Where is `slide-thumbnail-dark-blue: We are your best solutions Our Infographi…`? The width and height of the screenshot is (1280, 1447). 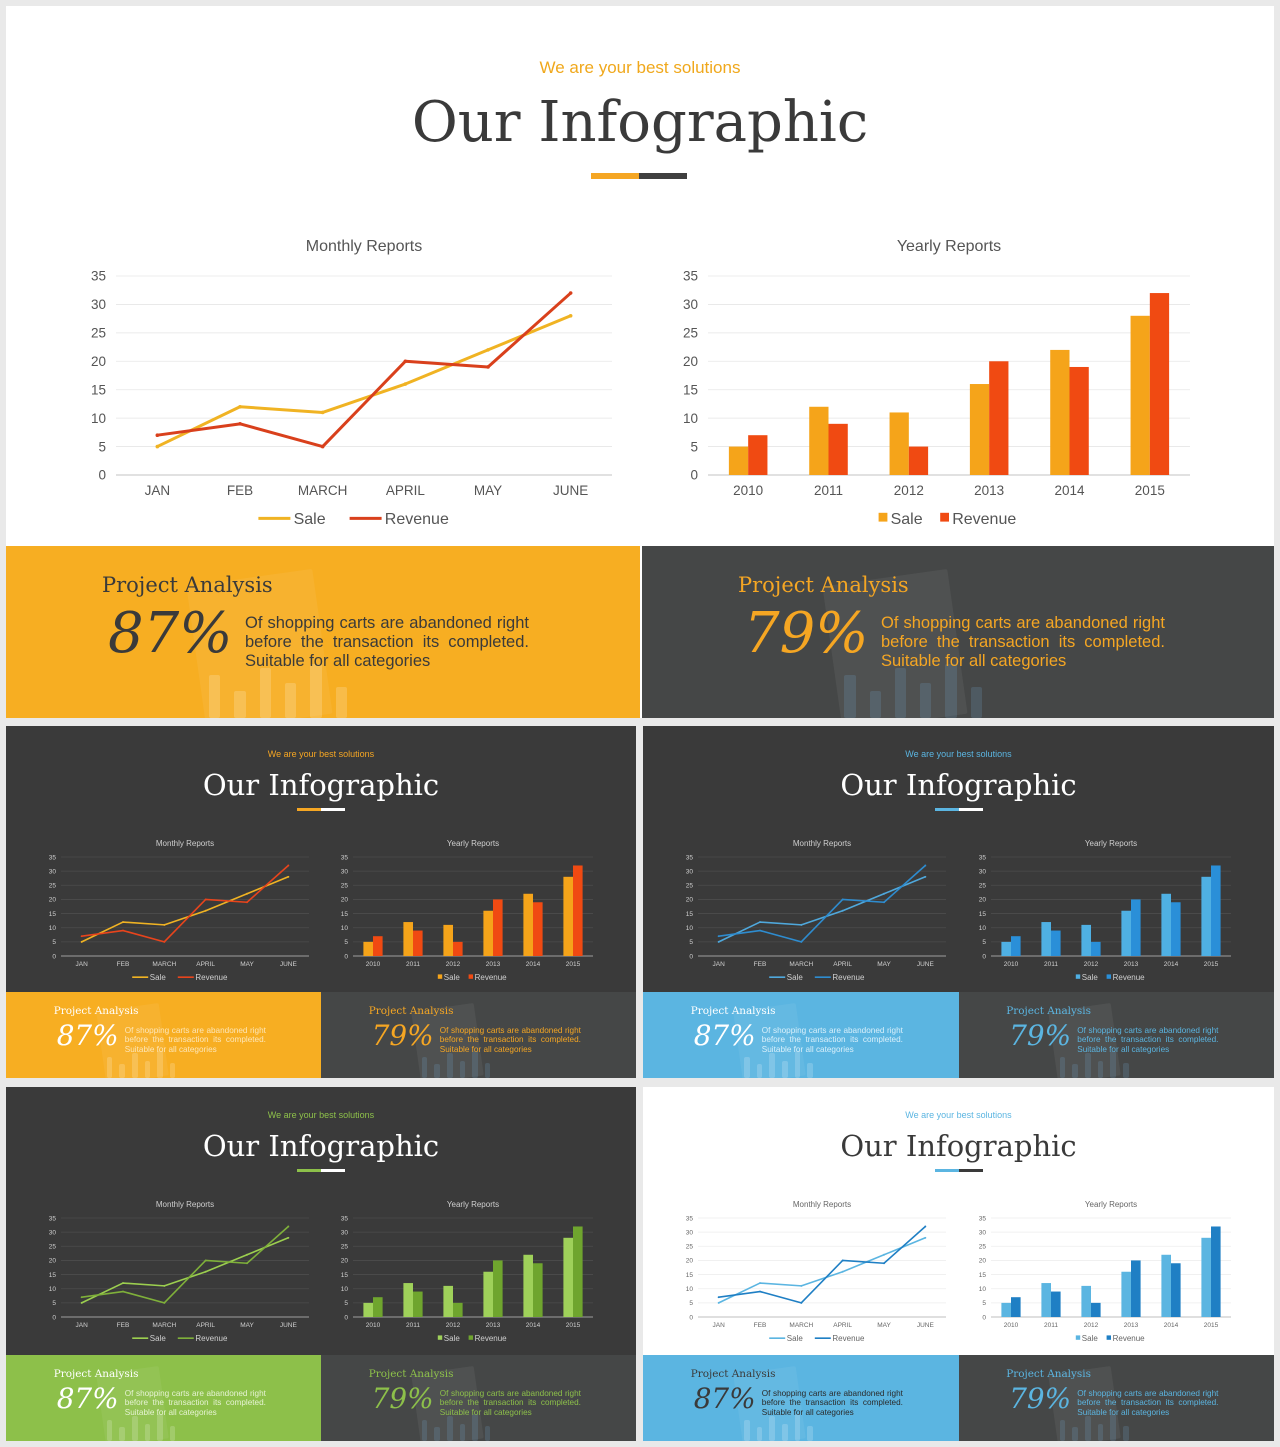 slide-thumbnail-dark-blue: We are your best solutions Our Infographi… is located at coordinates (958, 902).